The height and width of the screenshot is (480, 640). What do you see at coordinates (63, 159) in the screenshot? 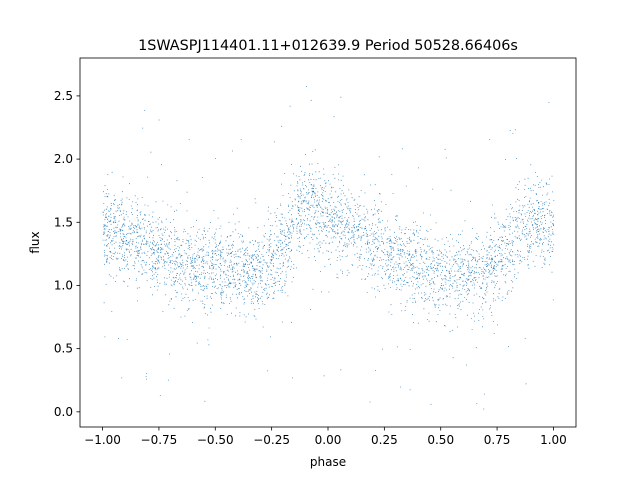
I see `y-tick-label: 2.0` at bounding box center [63, 159].